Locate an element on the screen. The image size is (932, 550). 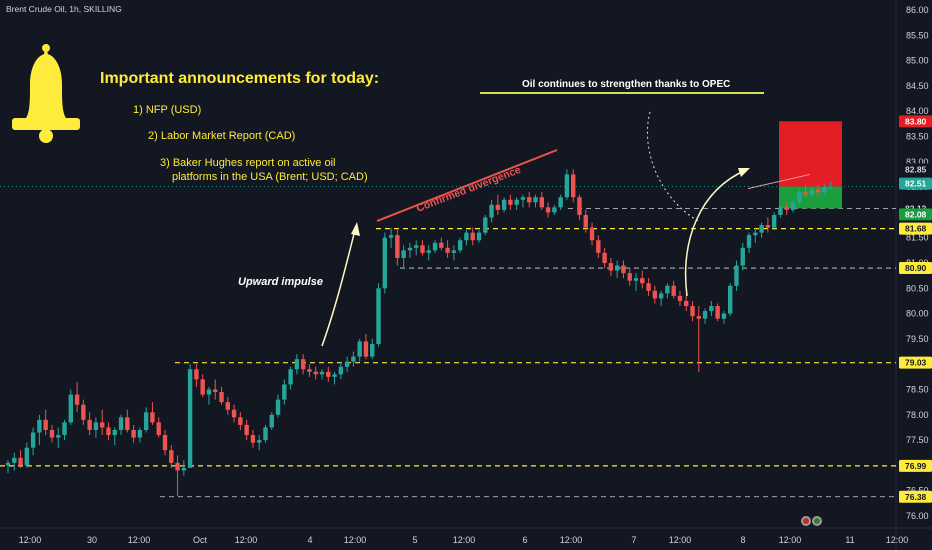
price-tick-label: 77.50 is located at coordinates (917, 440).